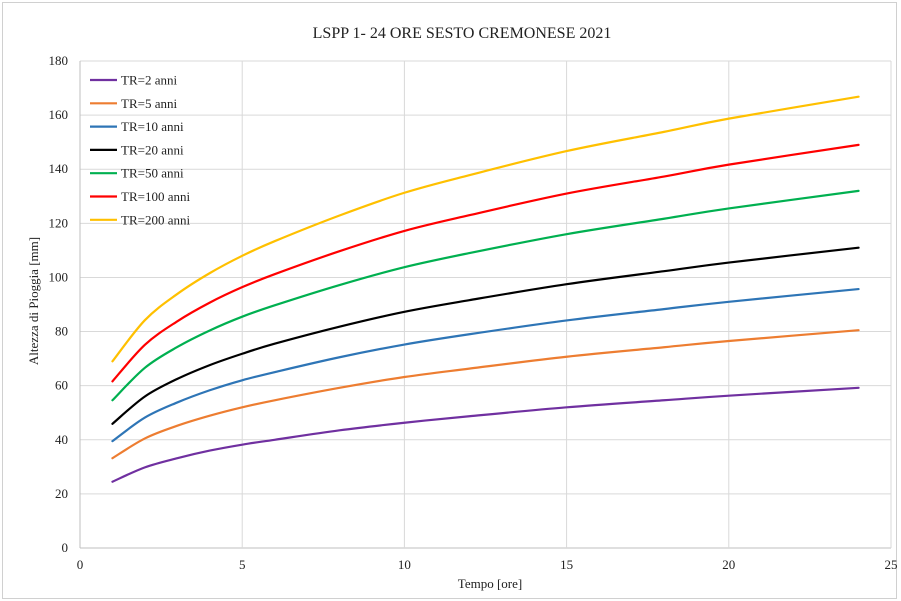 Image resolution: width=901 pixels, height=601 pixels. Describe the element at coordinates (242, 564) in the screenshot. I see `x-tick-label: 5` at that location.